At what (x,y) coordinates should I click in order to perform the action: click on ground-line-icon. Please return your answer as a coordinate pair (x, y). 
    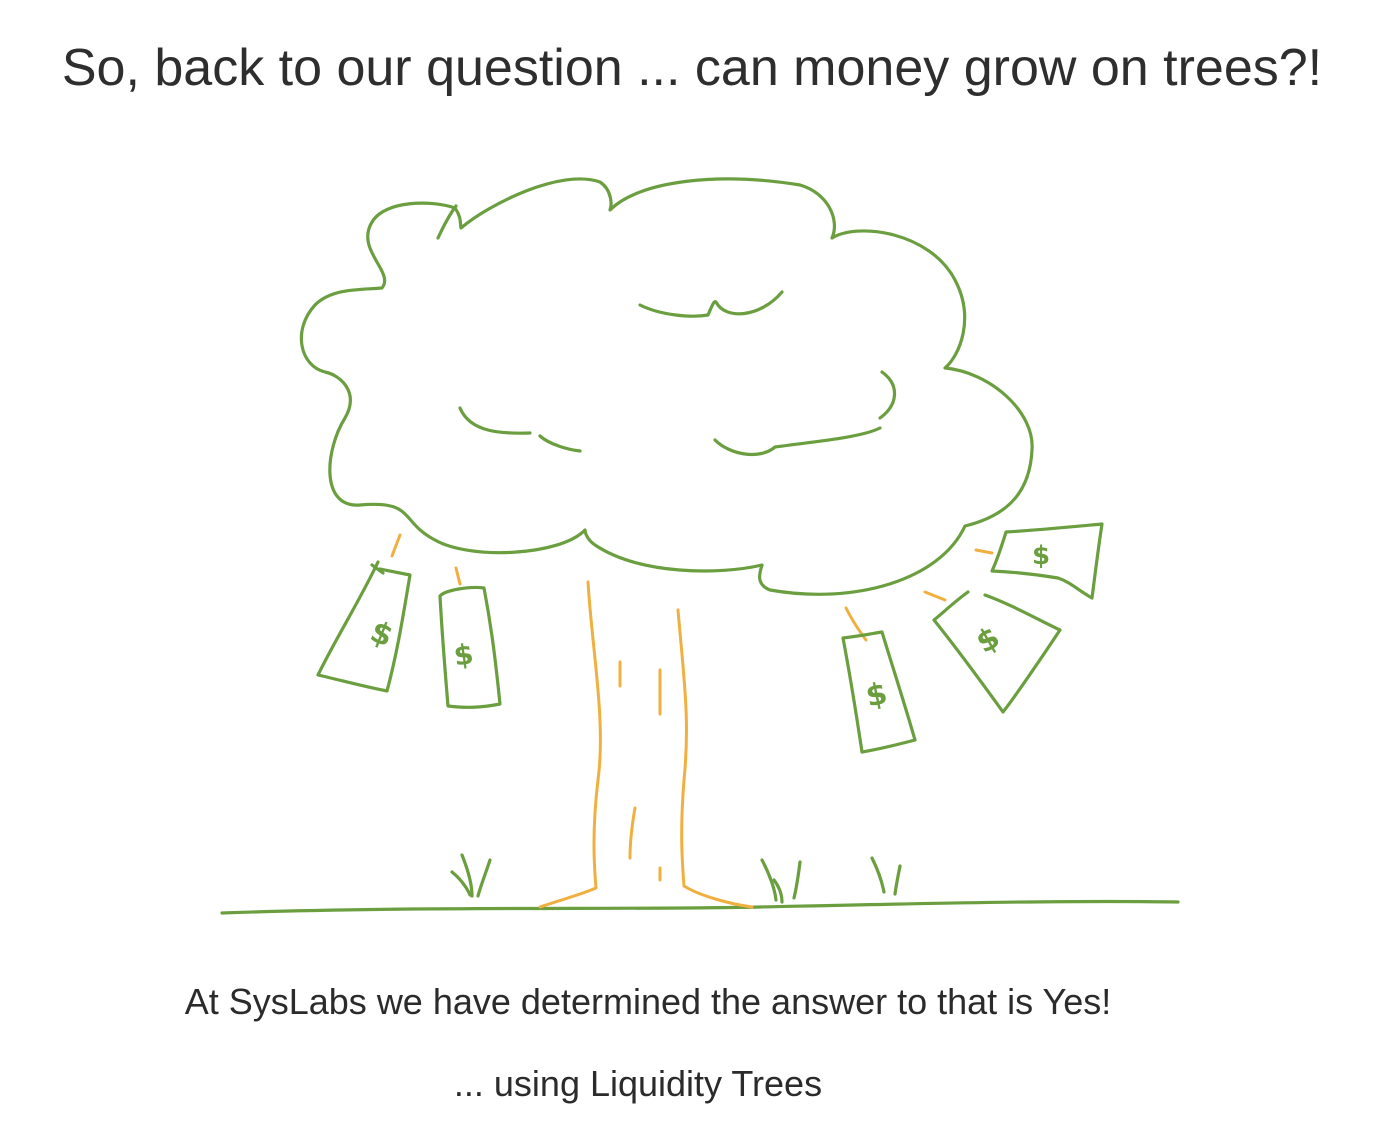
    Looking at the image, I should click on (700, 907).